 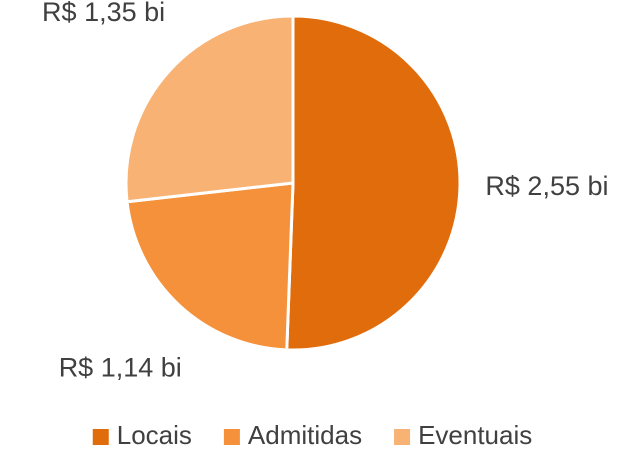 What do you see at coordinates (546, 186) in the screenshot?
I see `data-label: R$ 2,55 bi` at bounding box center [546, 186].